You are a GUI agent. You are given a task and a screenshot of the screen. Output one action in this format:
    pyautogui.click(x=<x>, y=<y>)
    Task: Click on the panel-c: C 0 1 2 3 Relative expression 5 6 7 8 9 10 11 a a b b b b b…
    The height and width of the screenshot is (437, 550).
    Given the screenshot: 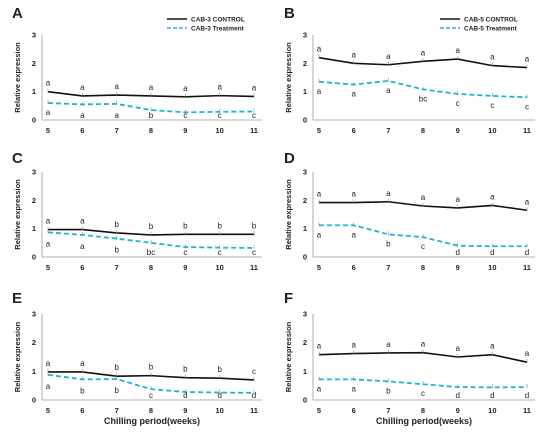 What is the action you would take?
    pyautogui.click(x=137, y=211)
    